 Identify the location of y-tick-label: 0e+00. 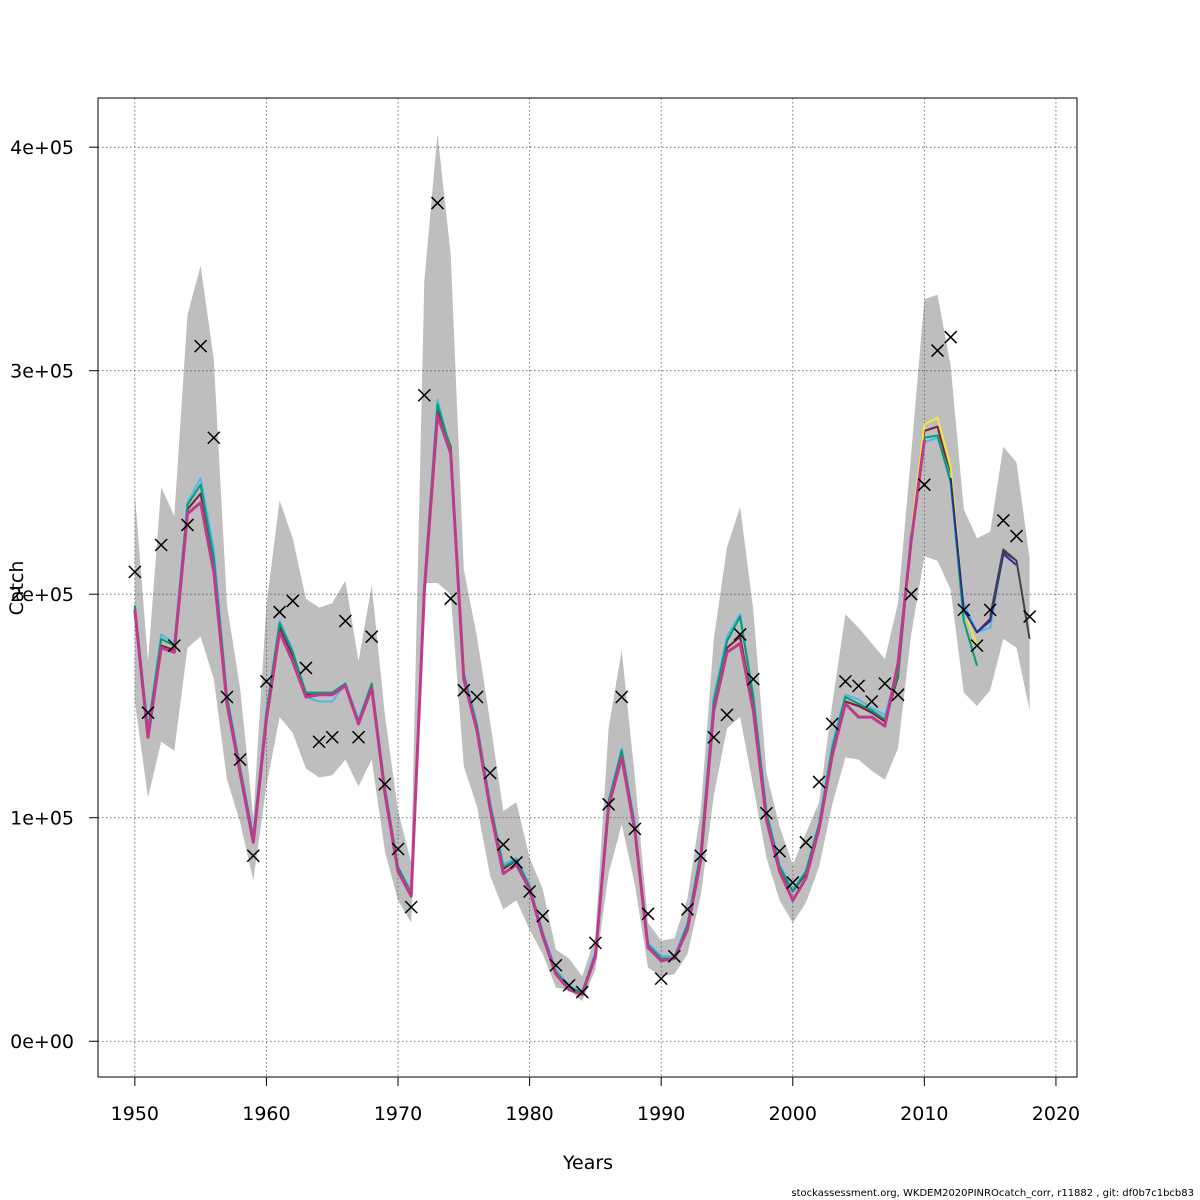
(42, 1042).